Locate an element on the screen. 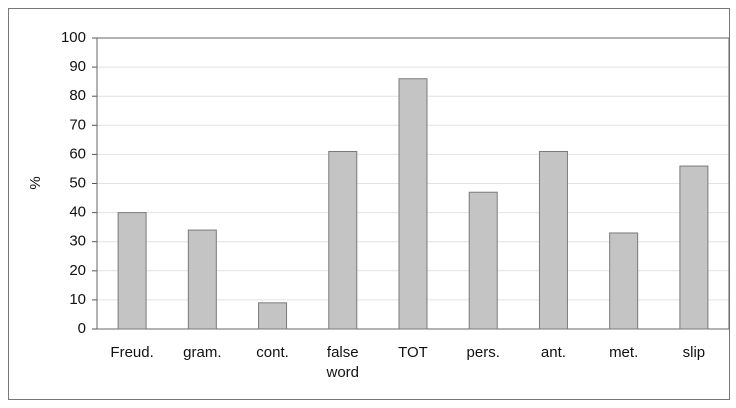 The height and width of the screenshot is (408, 736). y-tick-label: 80 is located at coordinates (77, 95).